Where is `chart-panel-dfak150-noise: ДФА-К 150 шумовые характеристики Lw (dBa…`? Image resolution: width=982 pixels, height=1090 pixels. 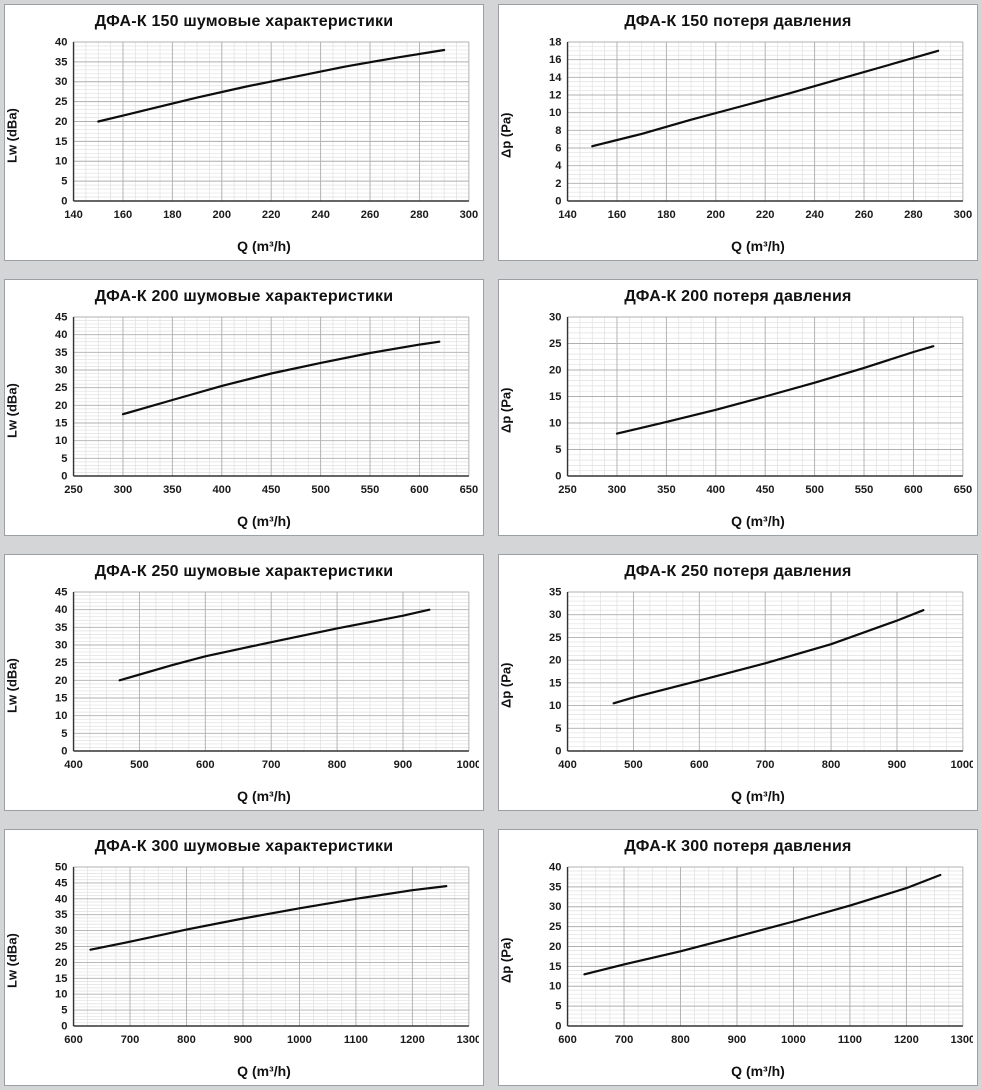 chart-panel-dfak150-noise: ДФА-К 150 шумовые характеристики Lw (dBa… is located at coordinates (244, 132).